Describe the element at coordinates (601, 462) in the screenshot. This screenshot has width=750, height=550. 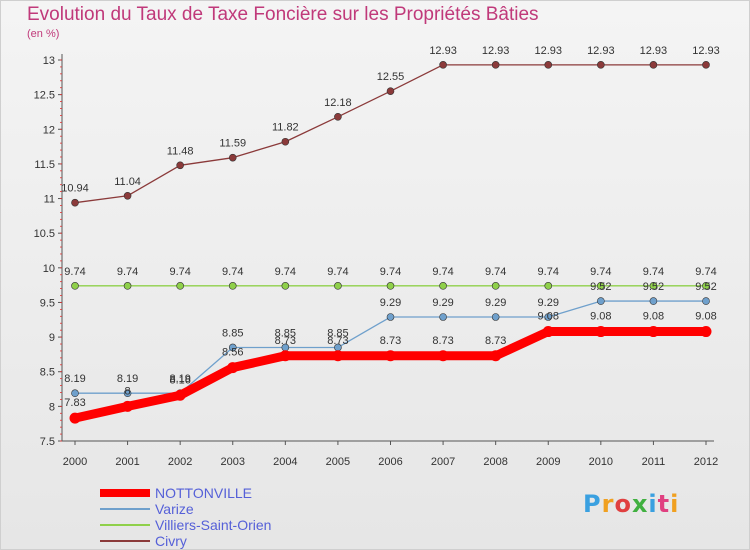
I see `x-tick-label: 2010` at that location.